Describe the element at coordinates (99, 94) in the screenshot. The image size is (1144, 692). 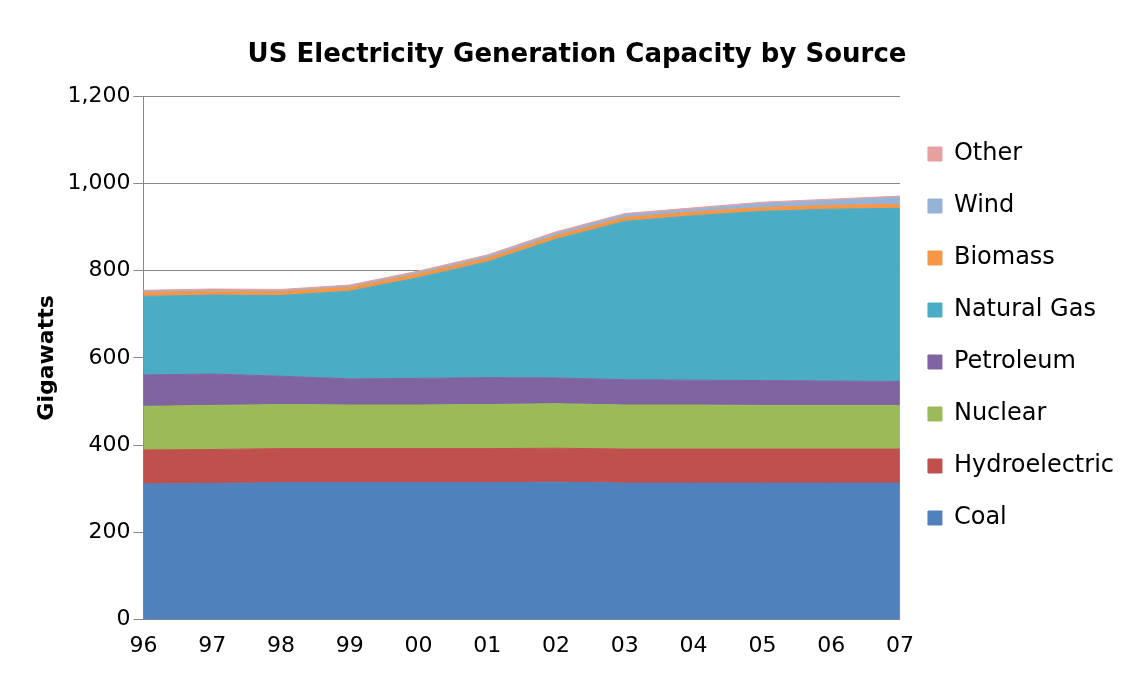
I see `y-tick-label: 1,200` at that location.